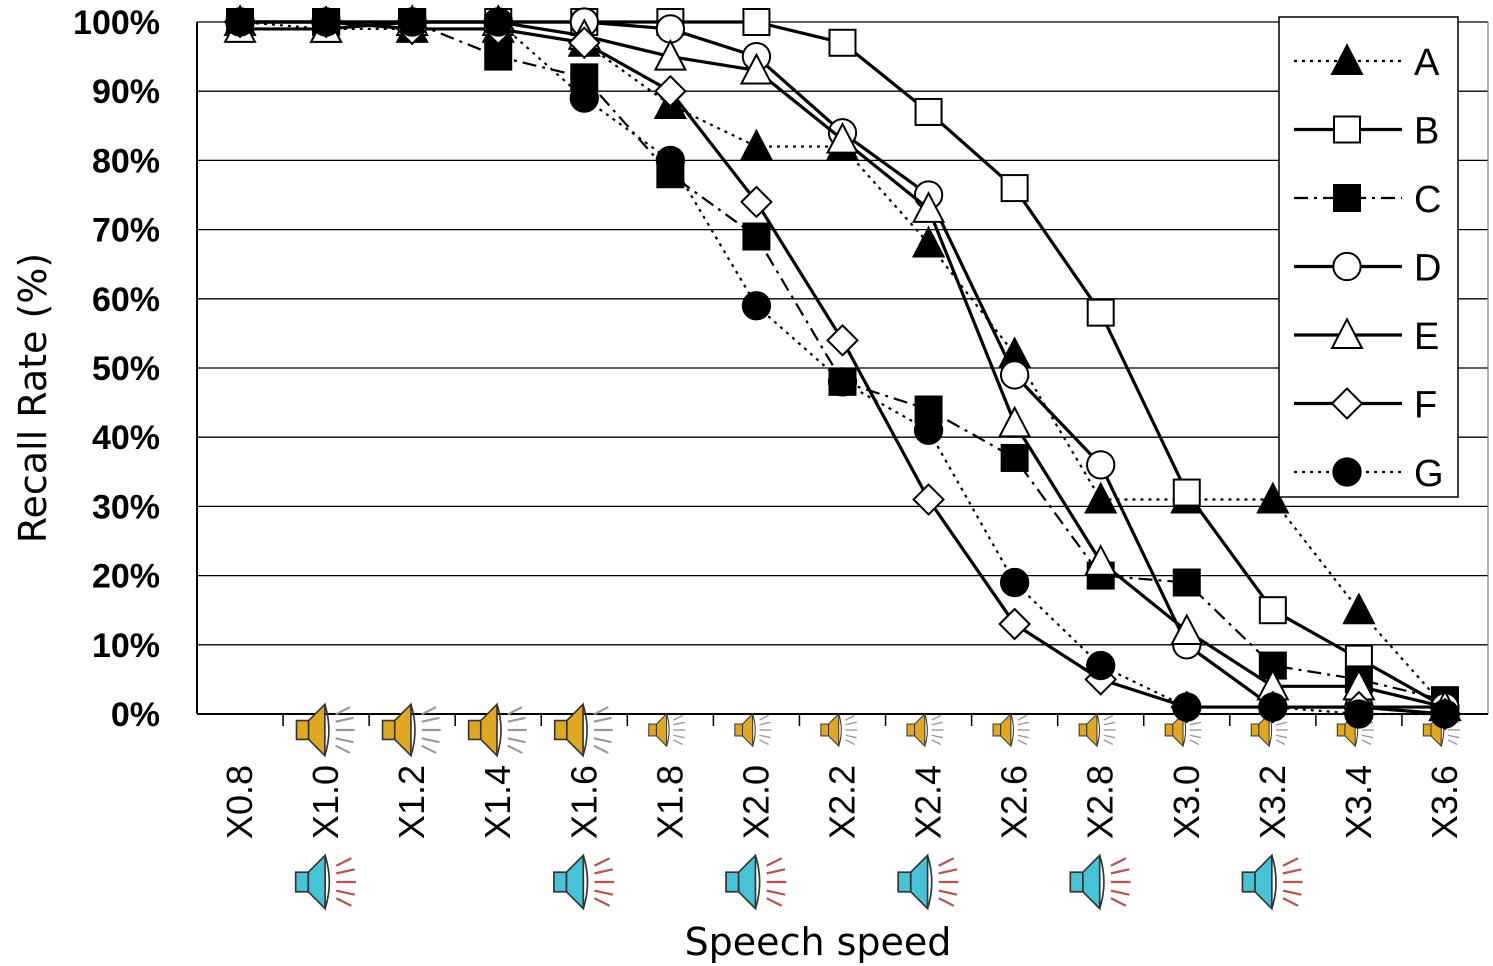 This screenshot has width=1493, height=966. I want to click on x-tick-label: X1.2, so click(411, 802).